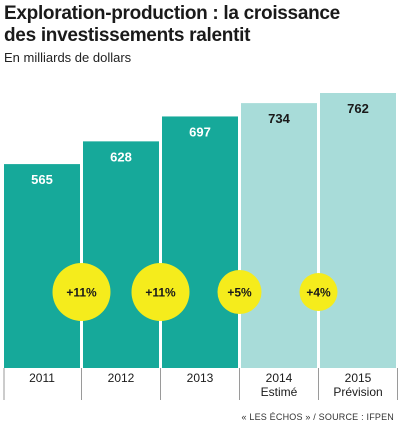  I want to click on bar-2011, so click(42, 266).